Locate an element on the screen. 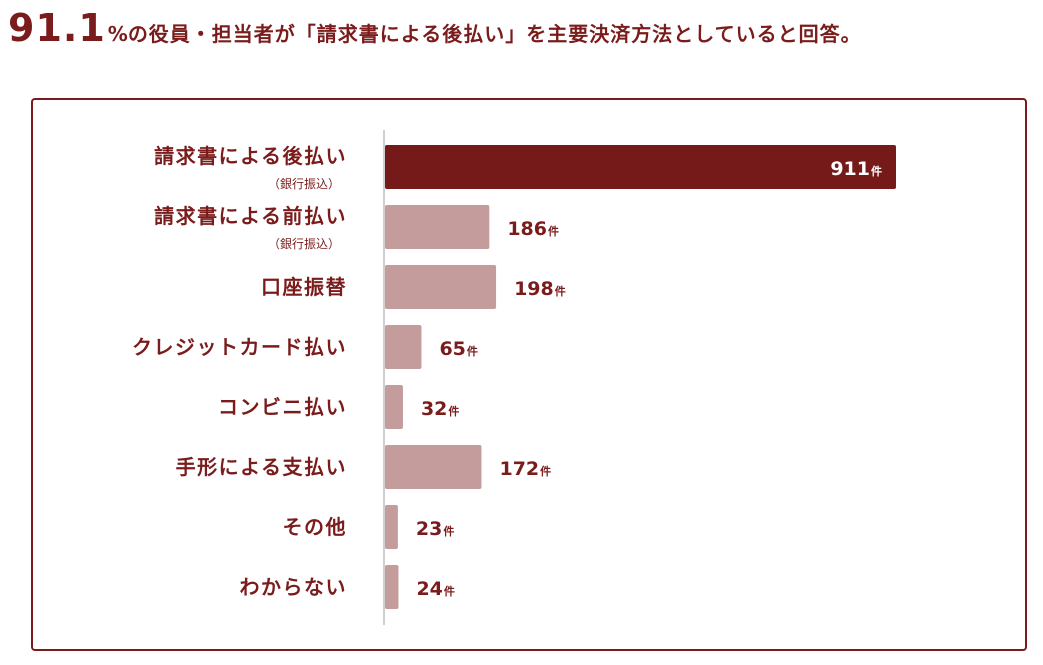  category-label: クレジットカード払い is located at coordinates (239, 347).